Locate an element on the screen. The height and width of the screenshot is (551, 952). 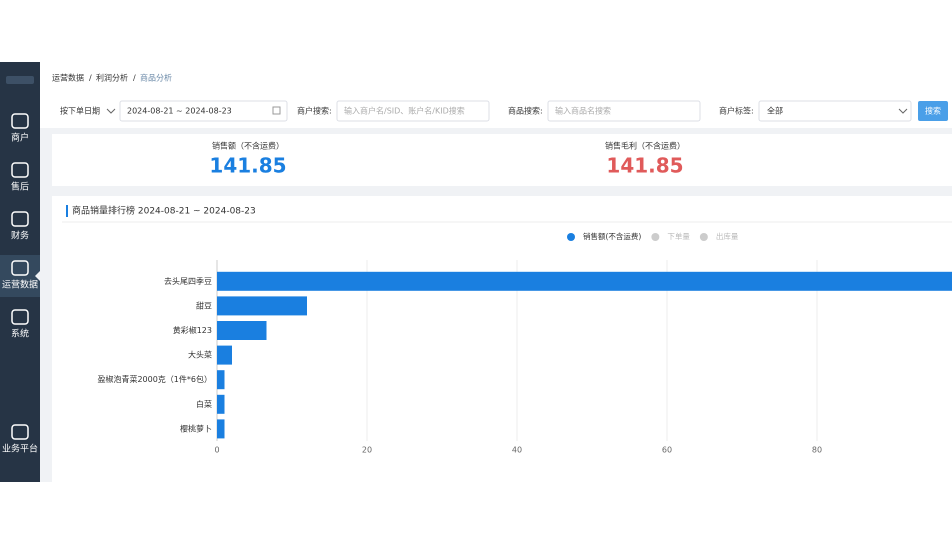
date-input is located at coordinates (203, 111).